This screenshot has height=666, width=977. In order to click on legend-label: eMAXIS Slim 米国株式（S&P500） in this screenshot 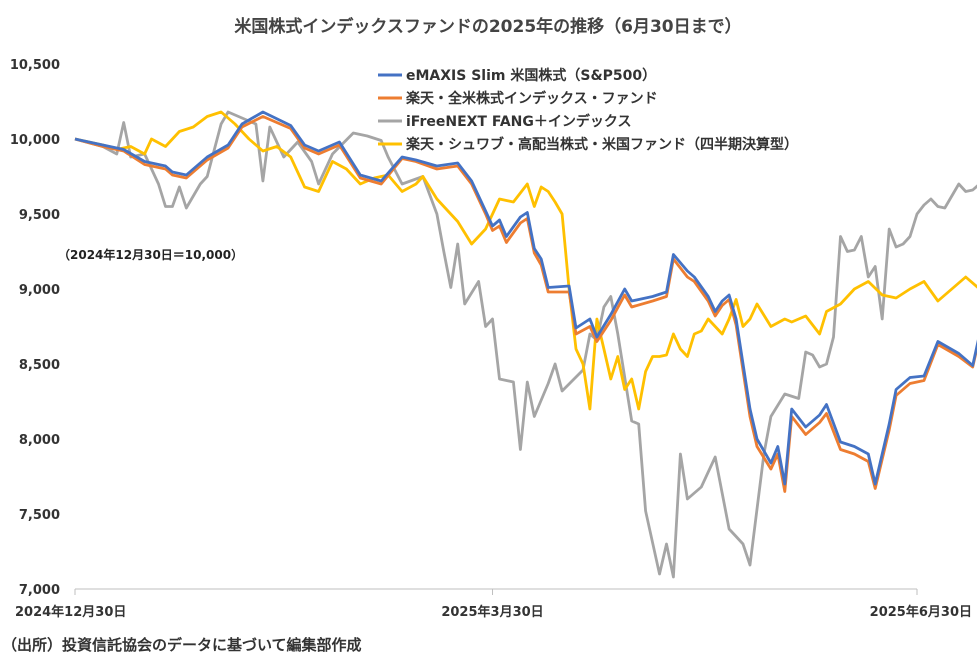, I will do `click(531, 75)`.